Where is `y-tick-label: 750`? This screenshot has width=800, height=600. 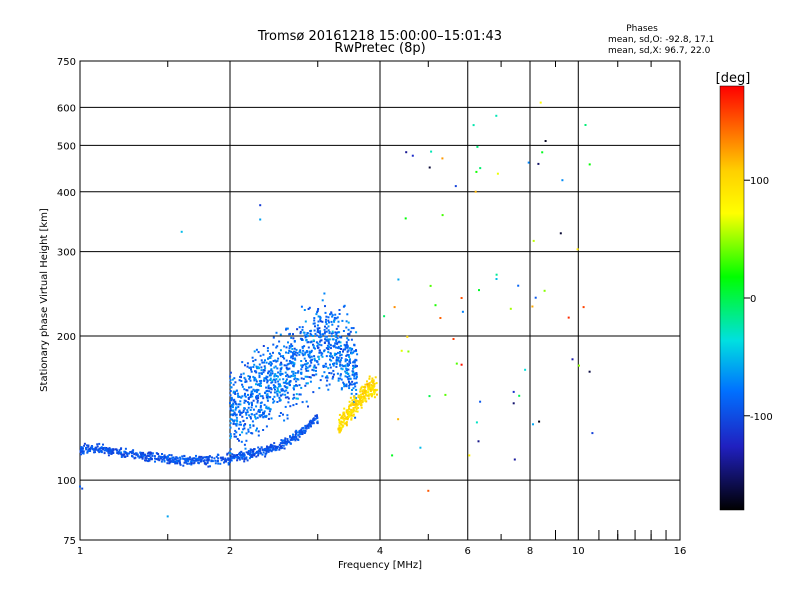 y-tick-label: 750 is located at coordinates (66, 62).